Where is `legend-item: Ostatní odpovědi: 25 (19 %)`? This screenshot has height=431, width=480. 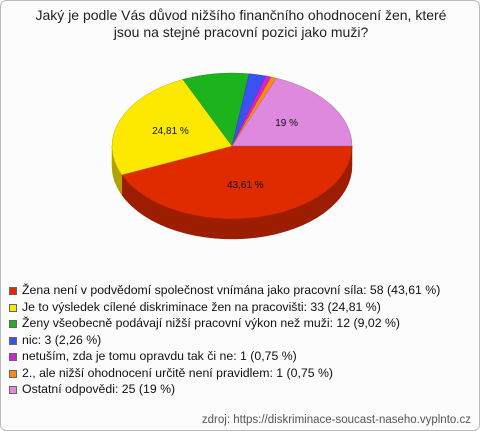 legend-item: Ostatní odpovědi: 25 (19 %) is located at coordinates (239, 390).